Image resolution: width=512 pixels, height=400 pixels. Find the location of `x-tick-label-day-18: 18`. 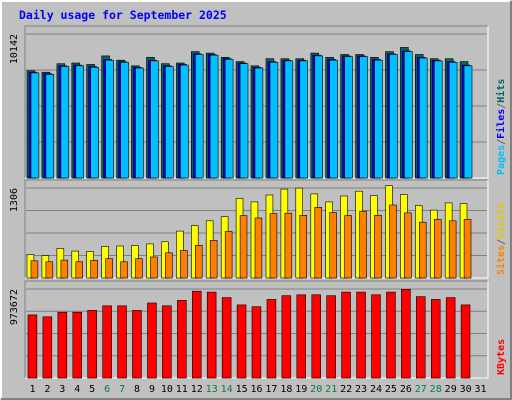

x-tick-label-day-18: 18 is located at coordinates (286, 389).